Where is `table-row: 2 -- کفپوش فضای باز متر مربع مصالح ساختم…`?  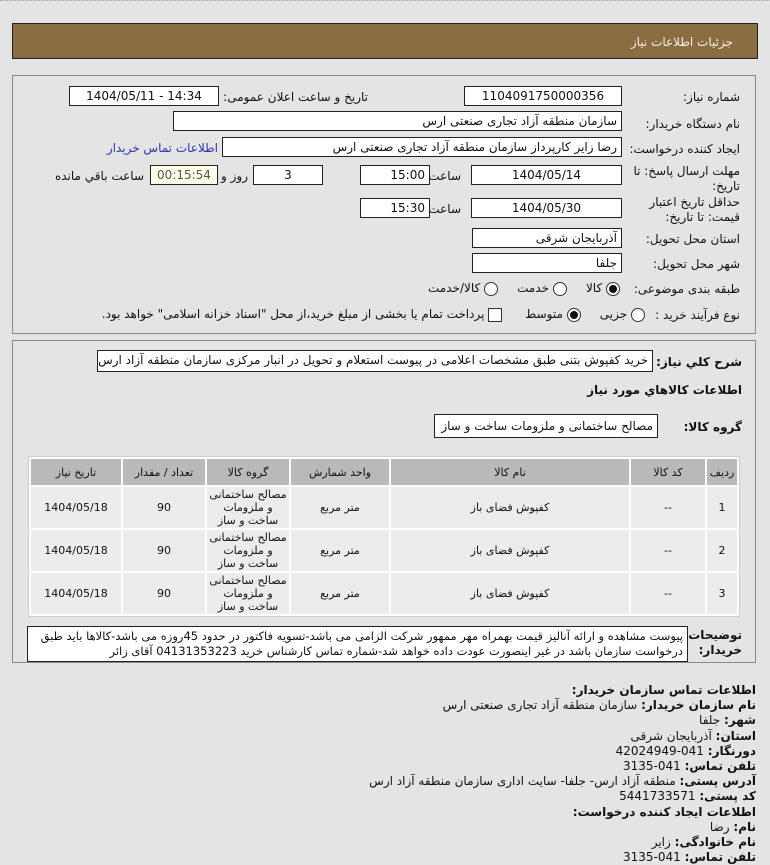 table-row: 2 -- کفپوش فضای باز متر مربع مصالح ساختم… is located at coordinates (384, 550).